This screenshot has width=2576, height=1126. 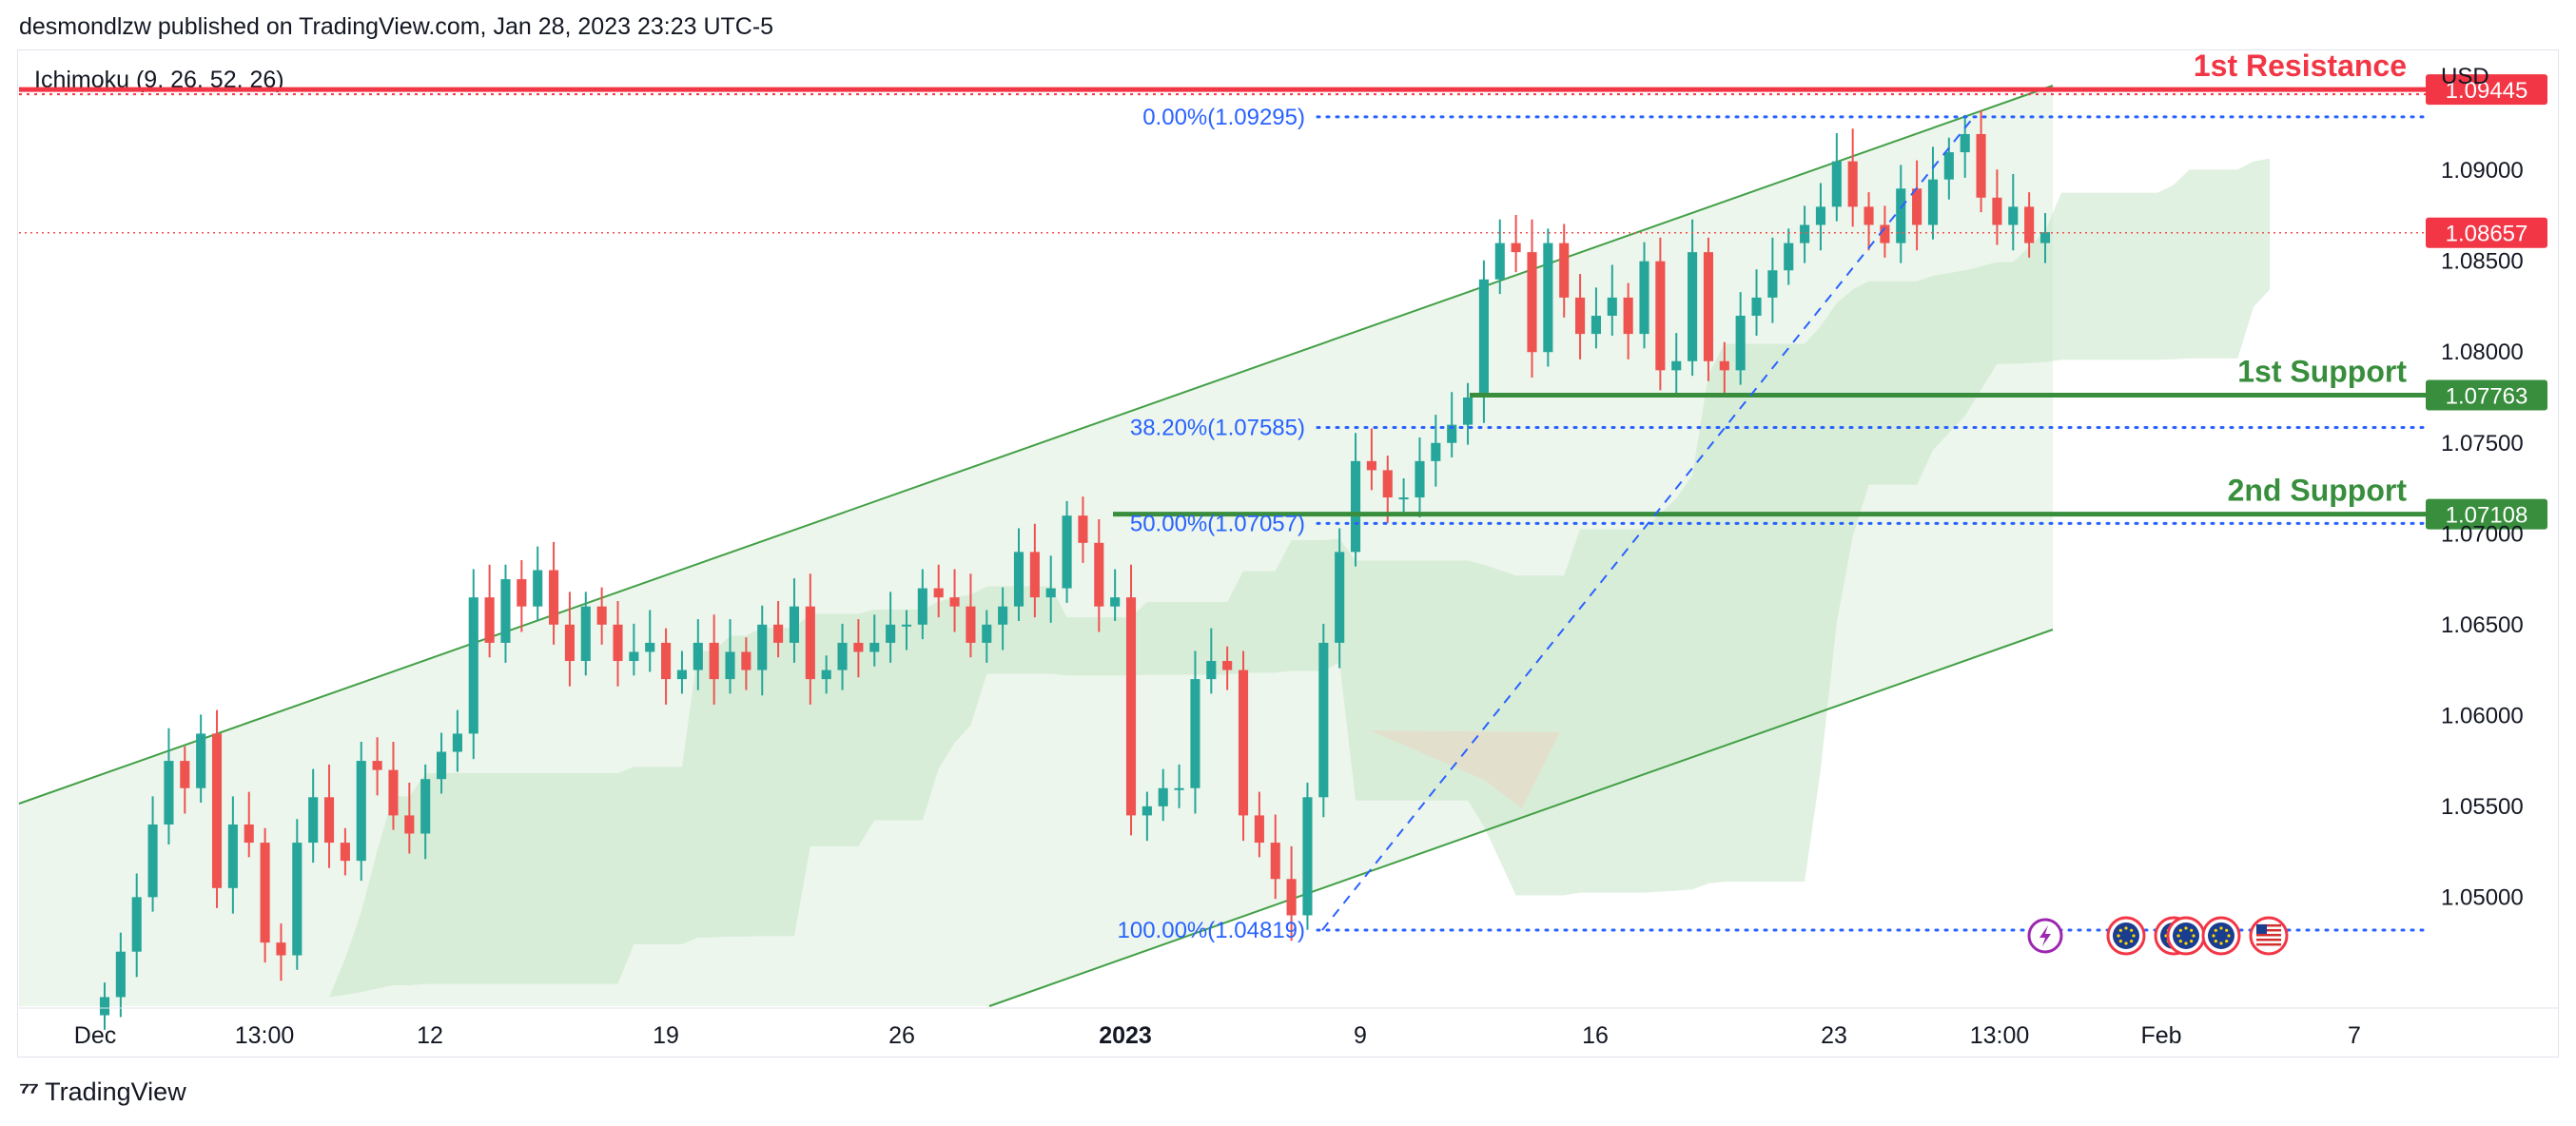 What do you see at coordinates (2045, 936) in the screenshot?
I see `lightning-icon` at bounding box center [2045, 936].